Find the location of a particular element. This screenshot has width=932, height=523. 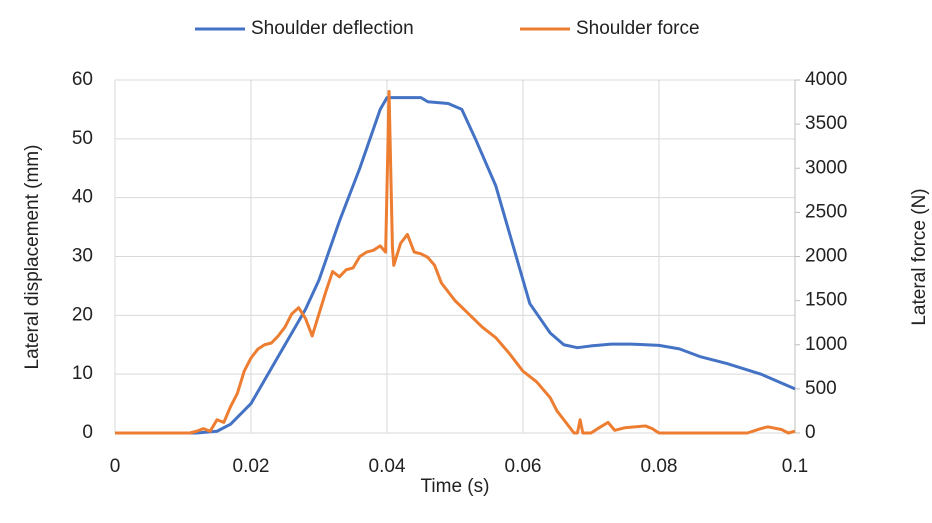

y-axis-label: Lateral displacement (mm) is located at coordinates (32, 257).